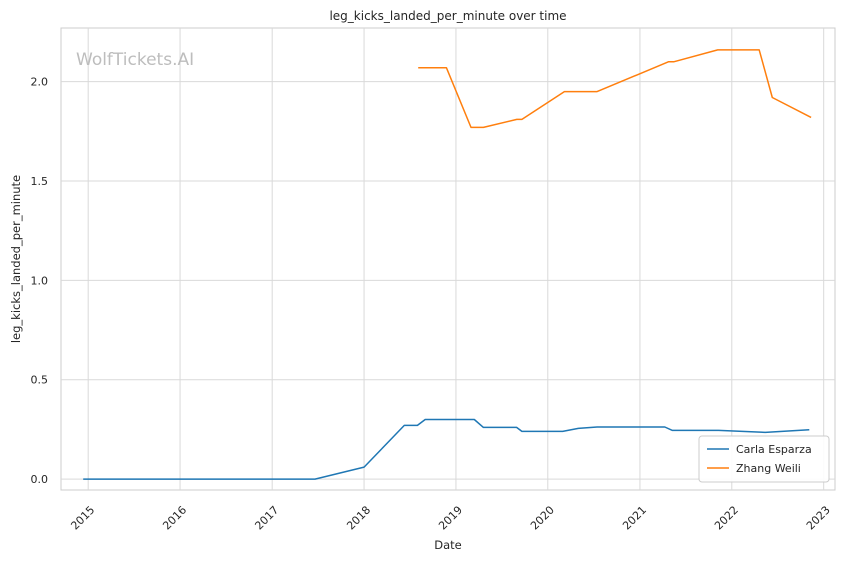 This screenshot has width=844, height=561. Describe the element at coordinates (768, 468) in the screenshot. I see `legend-label: Zhang Weili` at that location.